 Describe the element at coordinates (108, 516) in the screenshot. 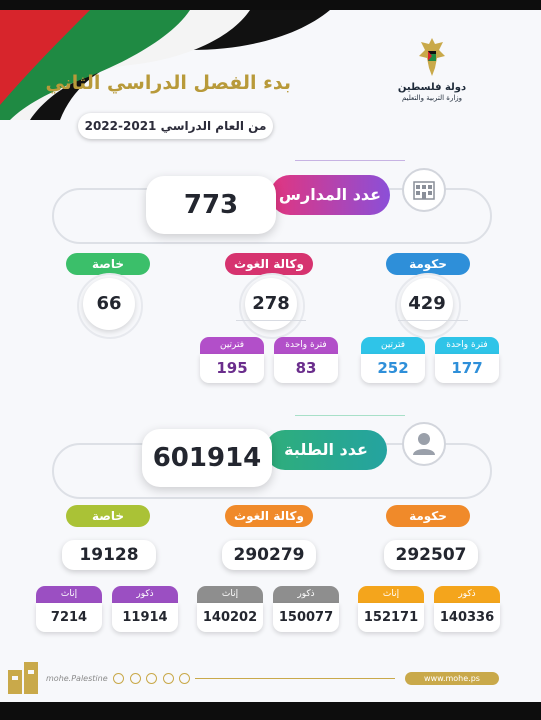

I see `private-students-label: خاصة` at that location.